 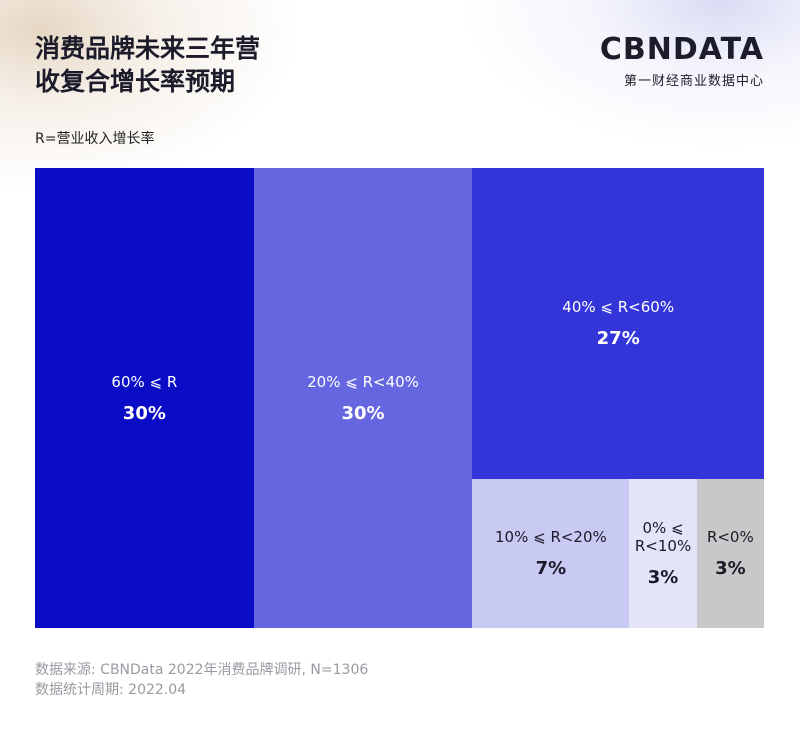 What do you see at coordinates (618, 306) in the screenshot?
I see `cell-label: 40% ⩽ R<60%` at bounding box center [618, 306].